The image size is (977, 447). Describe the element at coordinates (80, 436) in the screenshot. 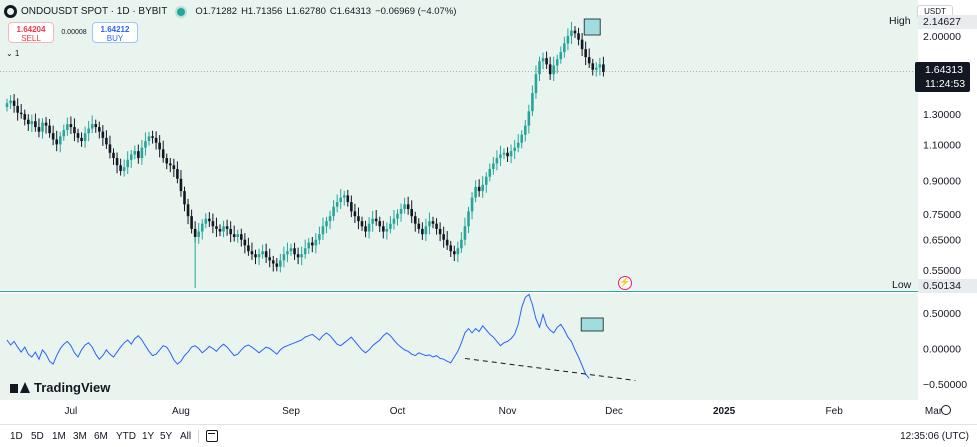

I see `range-button-3m: 3M` at that location.